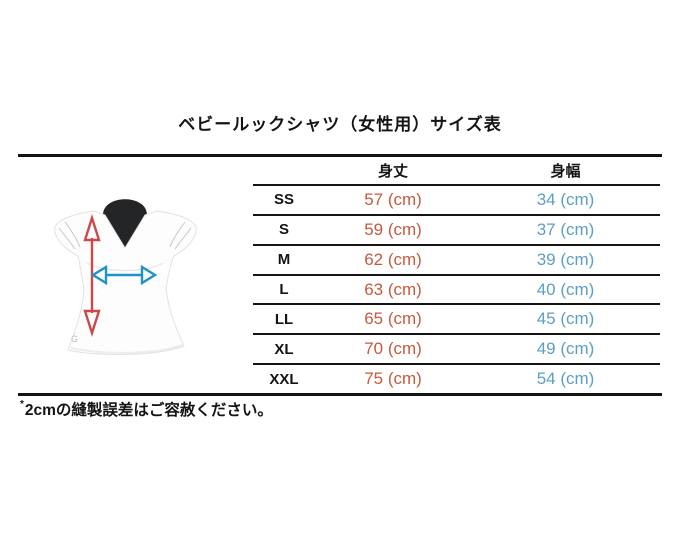 The width and height of the screenshot is (680, 539). What do you see at coordinates (284, 260) in the screenshot?
I see `size-label: M` at bounding box center [284, 260].